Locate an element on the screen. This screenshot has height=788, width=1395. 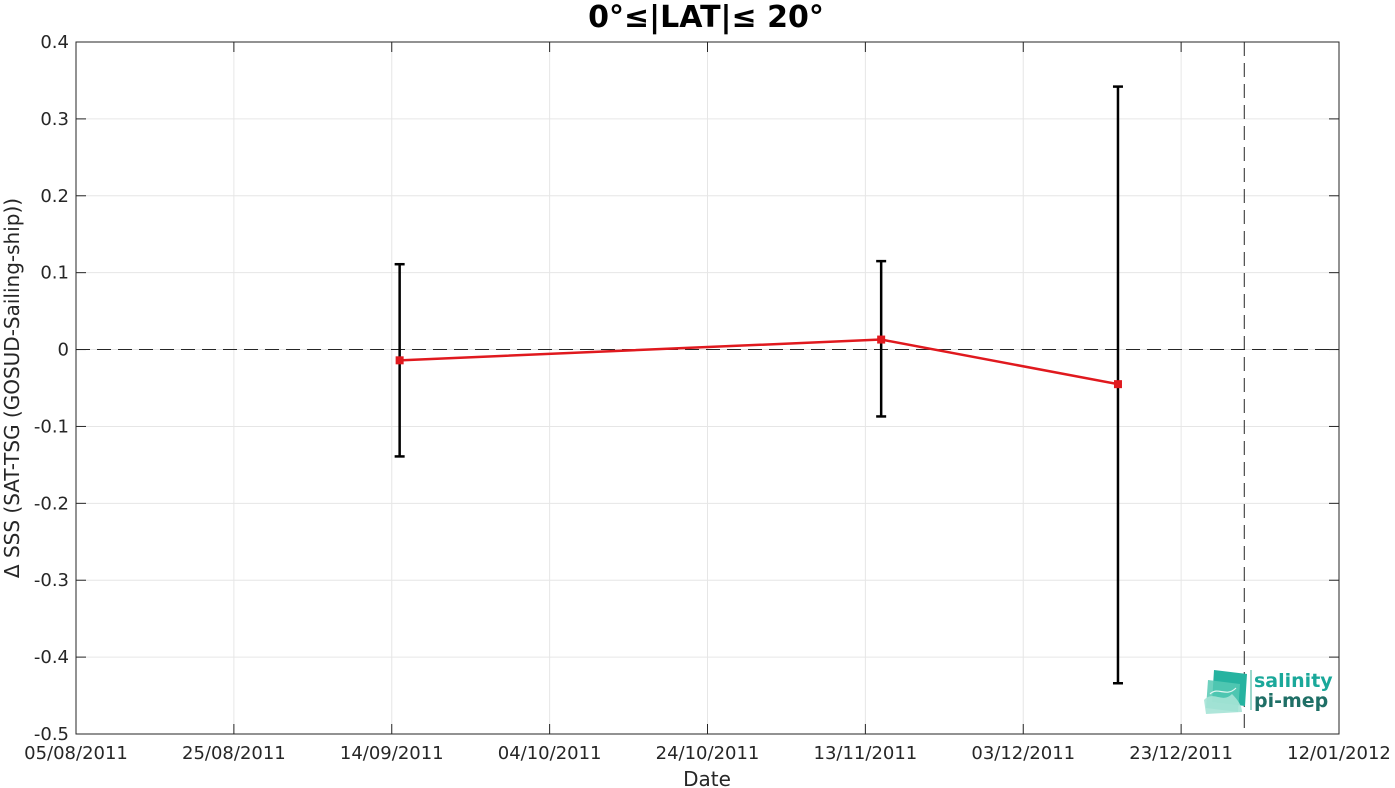
x-tick-label: 24/10/2011 is located at coordinates (708, 753).